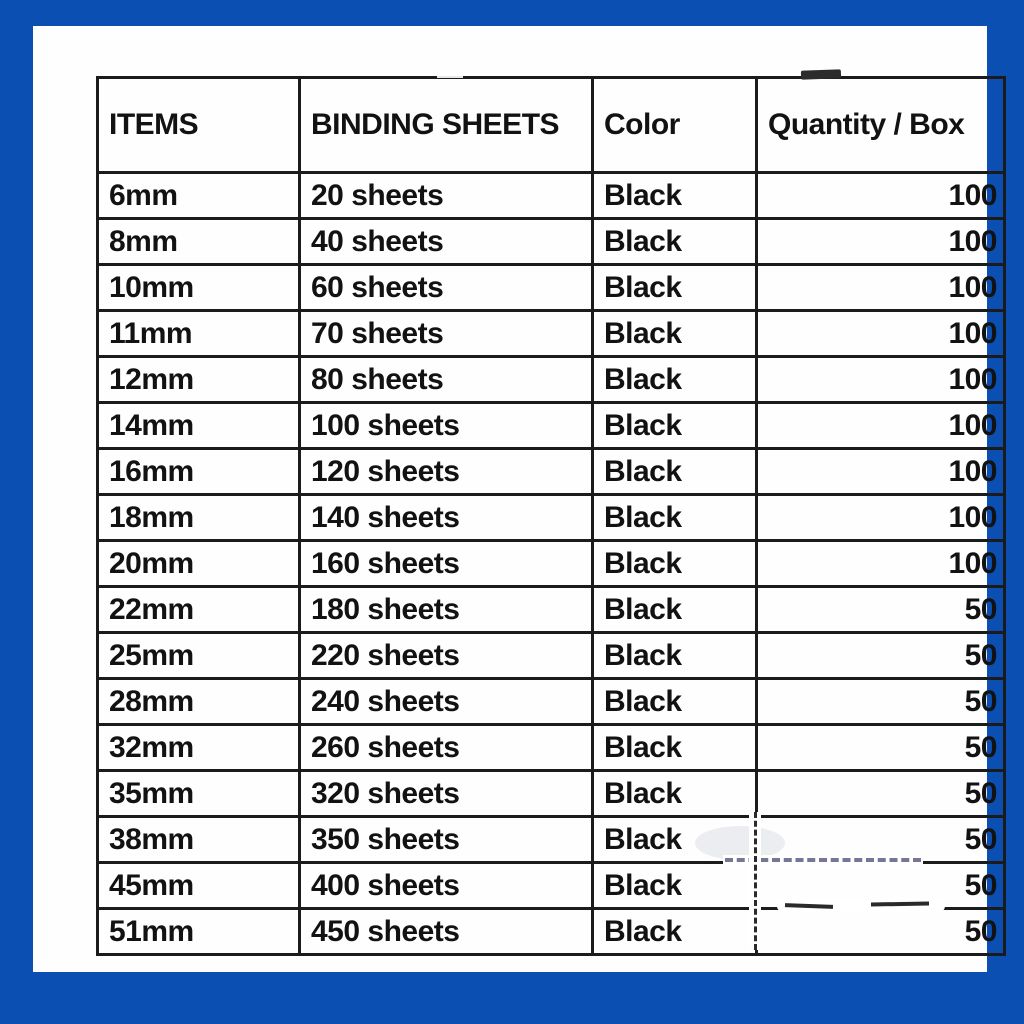  I want to click on cell-item: 11mm, so click(198, 333).